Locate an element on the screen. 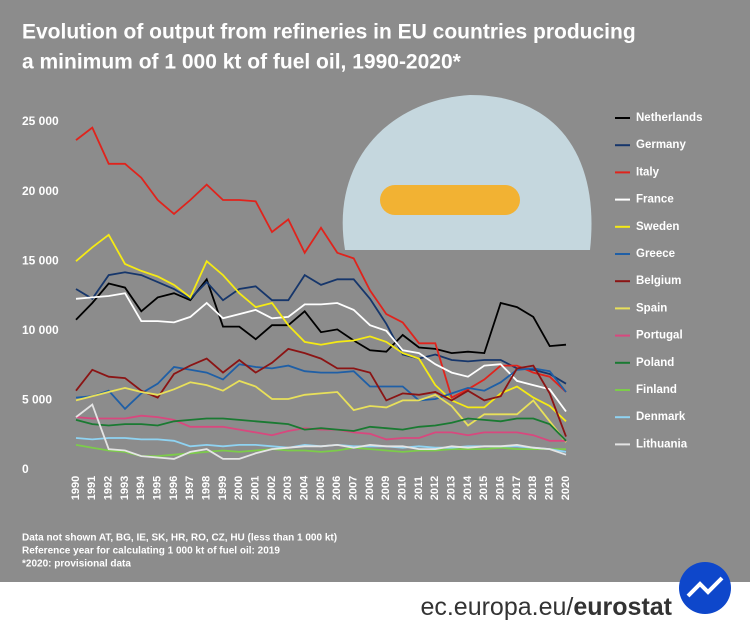  x-tick-label: 2019 is located at coordinates (550, 488).